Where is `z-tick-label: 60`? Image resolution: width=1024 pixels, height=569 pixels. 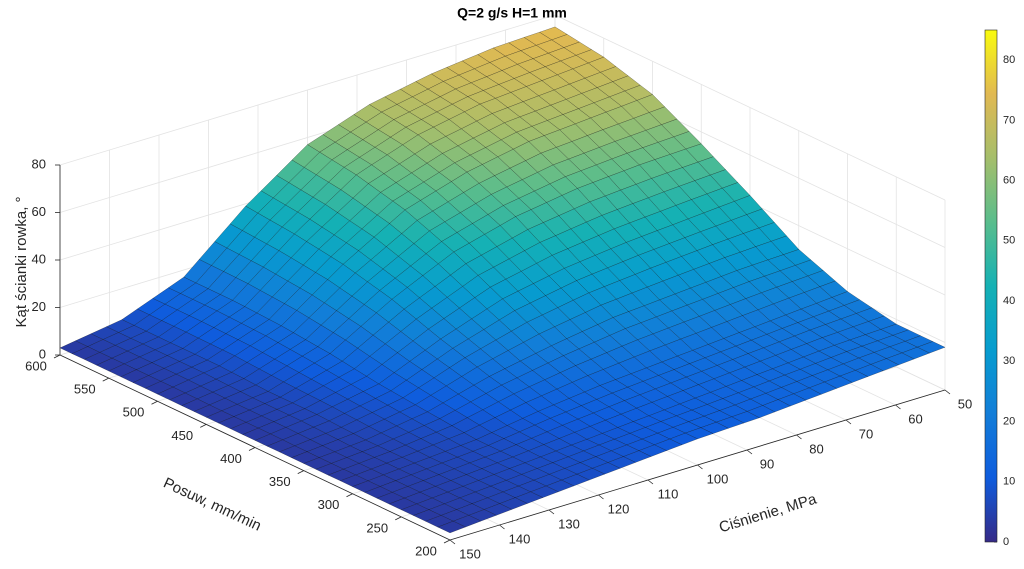 z-tick-label: 60 is located at coordinates (39, 211).